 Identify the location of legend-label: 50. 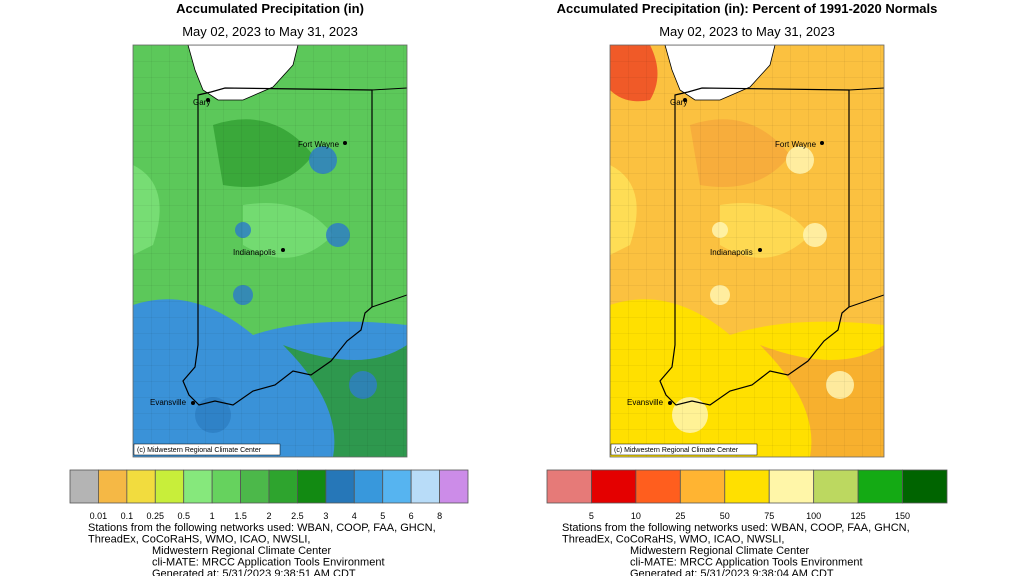
(725, 516).